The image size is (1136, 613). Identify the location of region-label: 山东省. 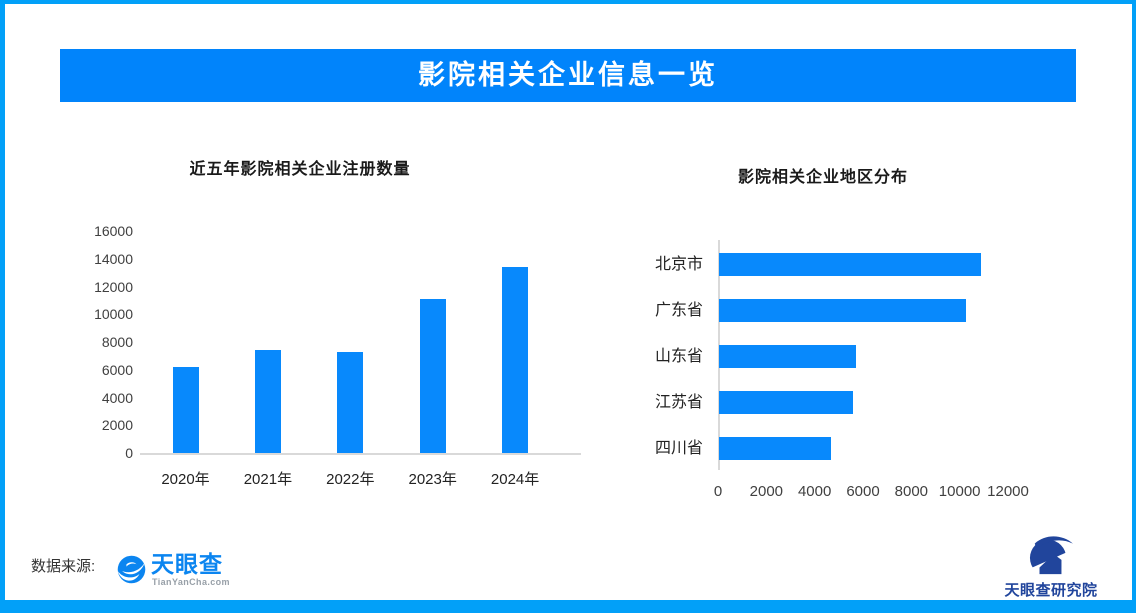
(678, 356).